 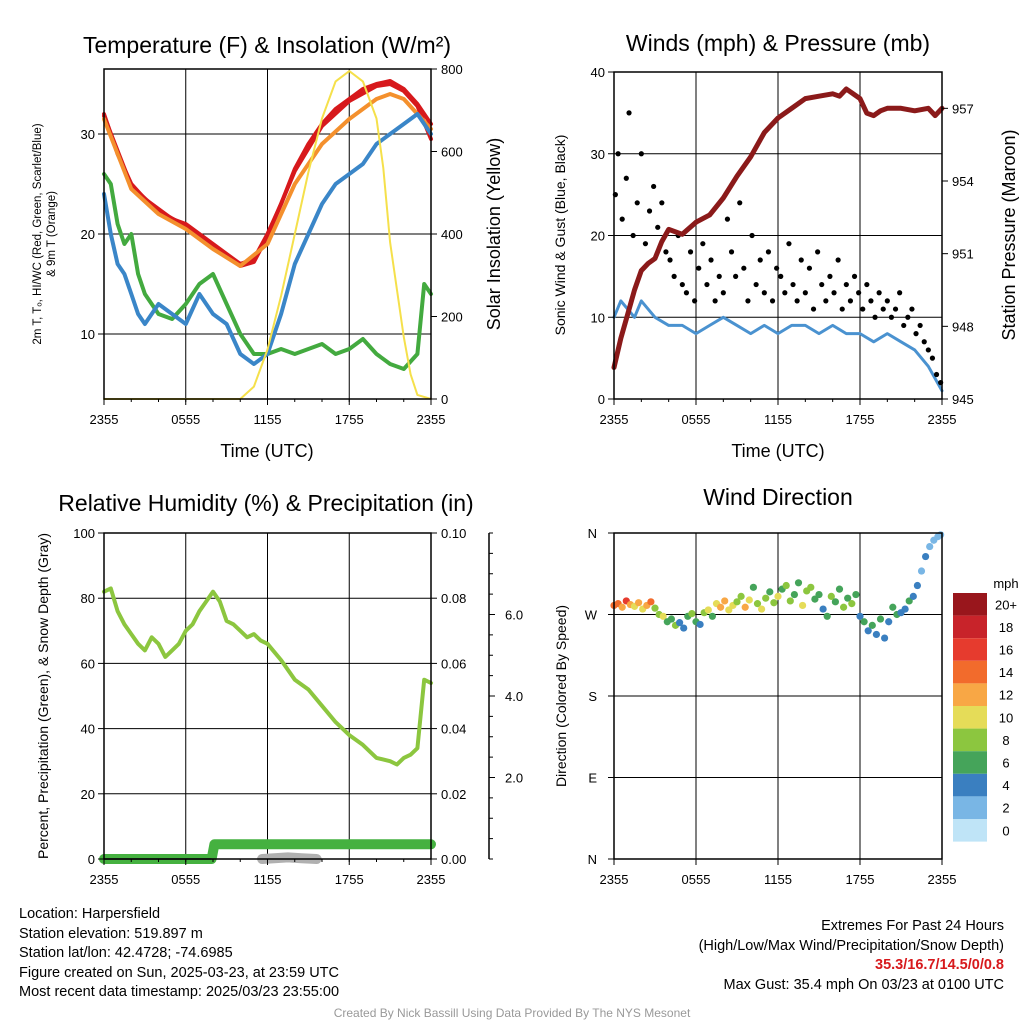 I want to click on series-9m-t, so click(x=267, y=180).